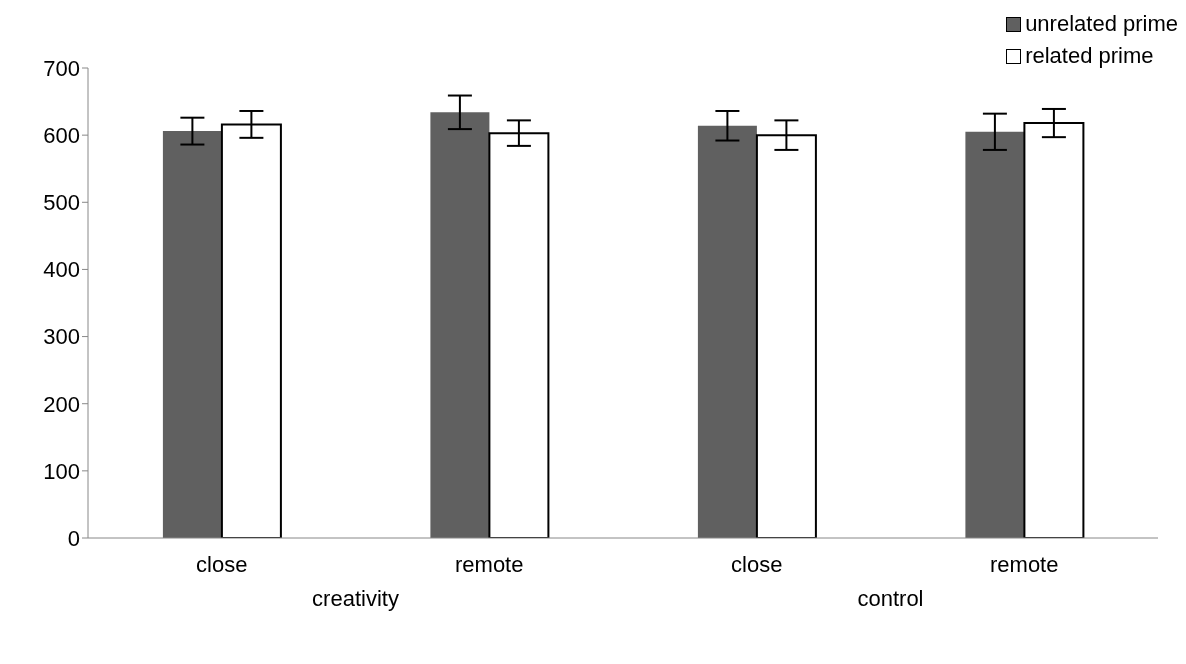  What do you see at coordinates (61, 471) in the screenshot?
I see `y-tick-label: 100` at bounding box center [61, 471].